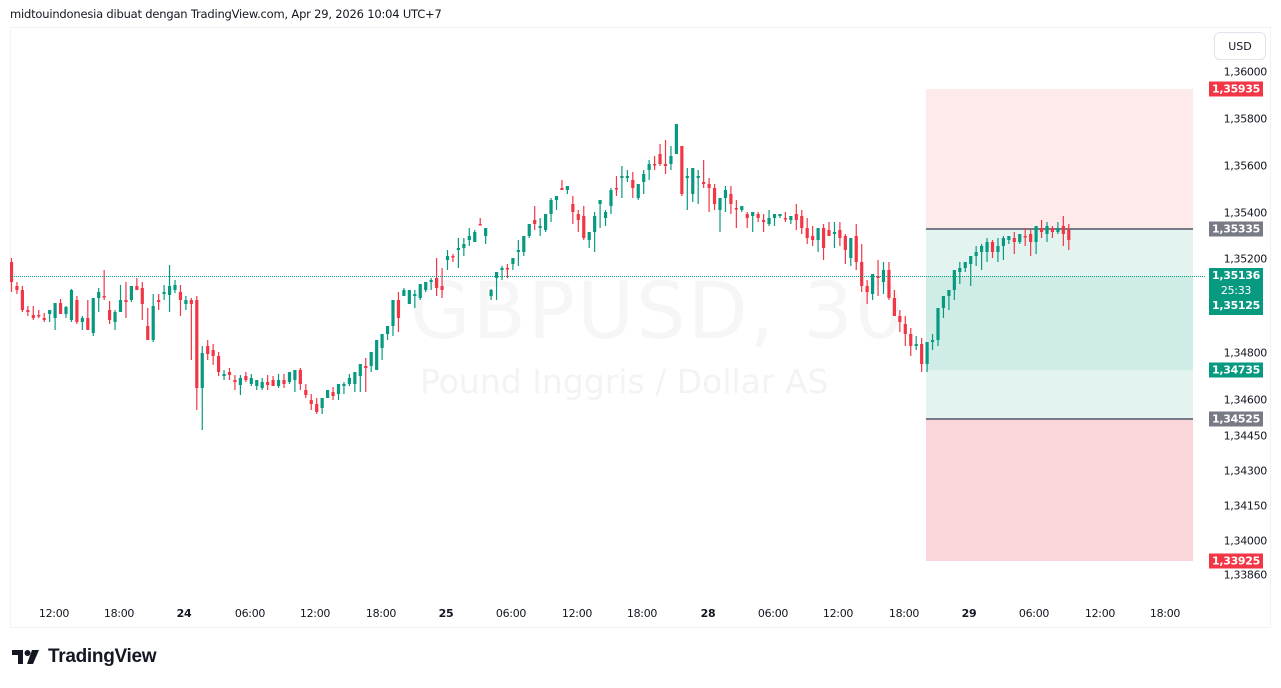 Image resolution: width=1281 pixels, height=688 pixels. Describe the element at coordinates (1059, 490) in the screenshot. I see `stop-zone` at that location.